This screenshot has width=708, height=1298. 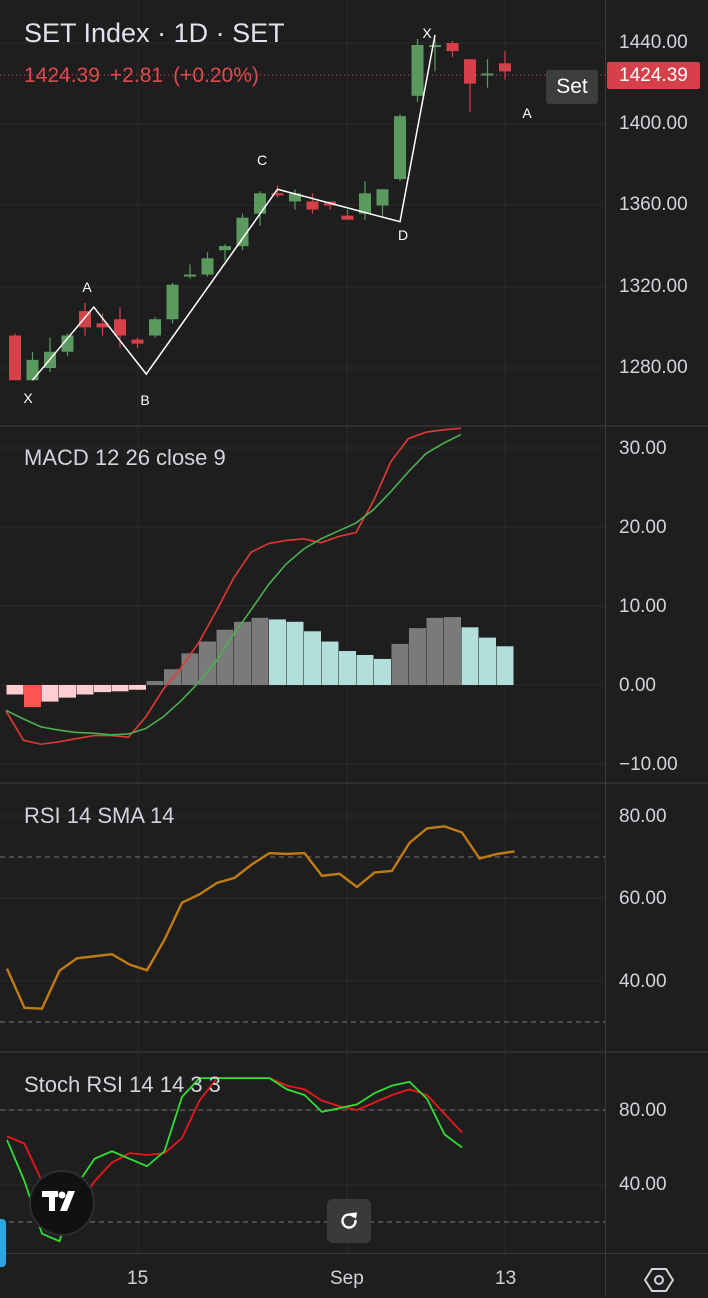 I want to click on last-price-tag: 1424.39, so click(x=653, y=75).